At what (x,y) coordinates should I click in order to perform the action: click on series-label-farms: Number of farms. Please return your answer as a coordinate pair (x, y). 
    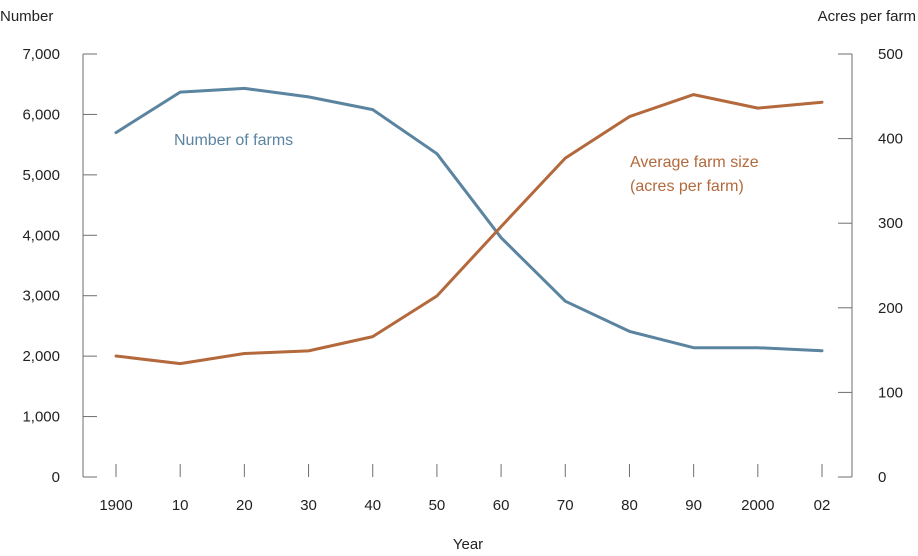
    Looking at the image, I should click on (233, 140).